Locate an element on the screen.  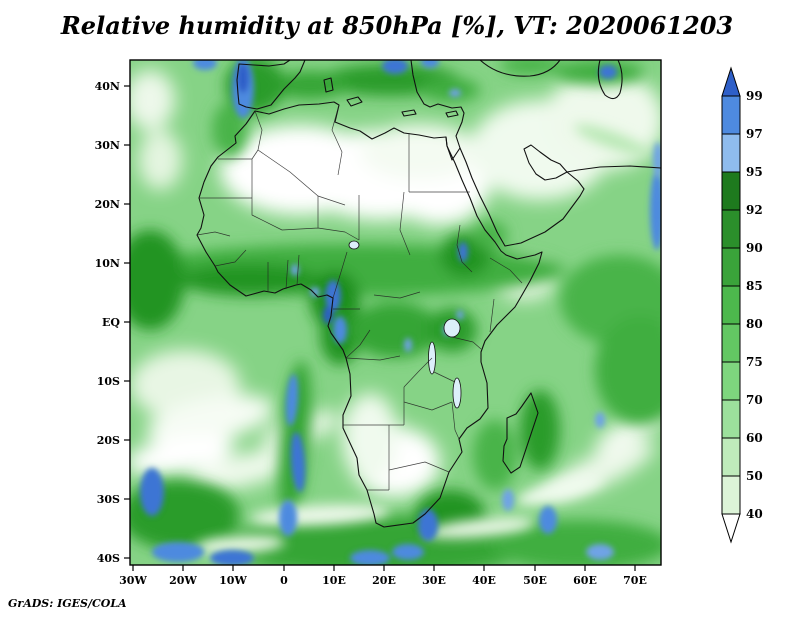
lat-tick-label: EQ is located at coordinates (111, 322).